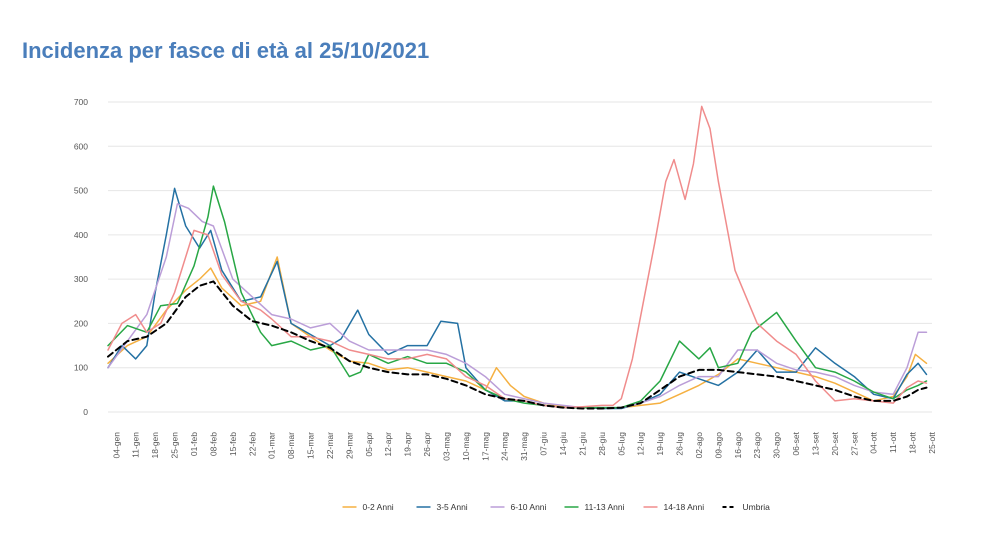  Describe the element at coordinates (408, 444) in the screenshot. I see `x-tick-label: 19-apr` at that location.